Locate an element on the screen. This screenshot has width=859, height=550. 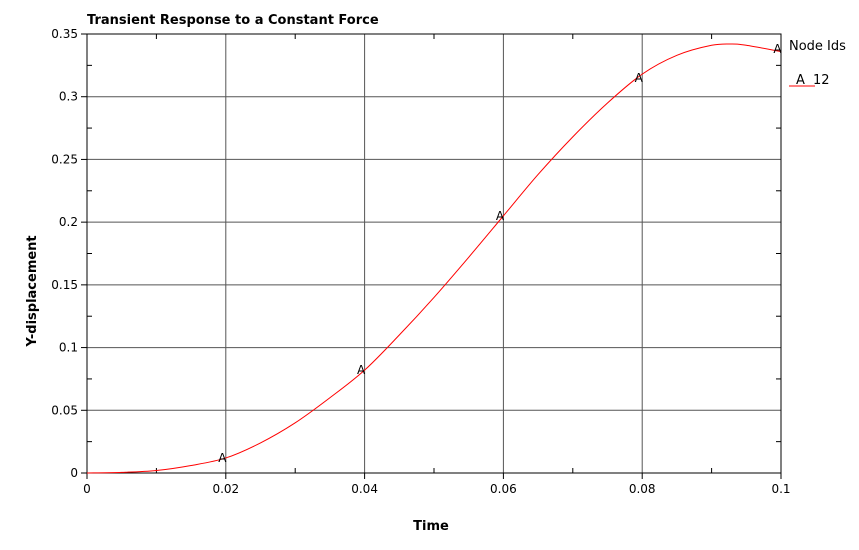
y-axis-label: Y-displacement is located at coordinates (32, 291).